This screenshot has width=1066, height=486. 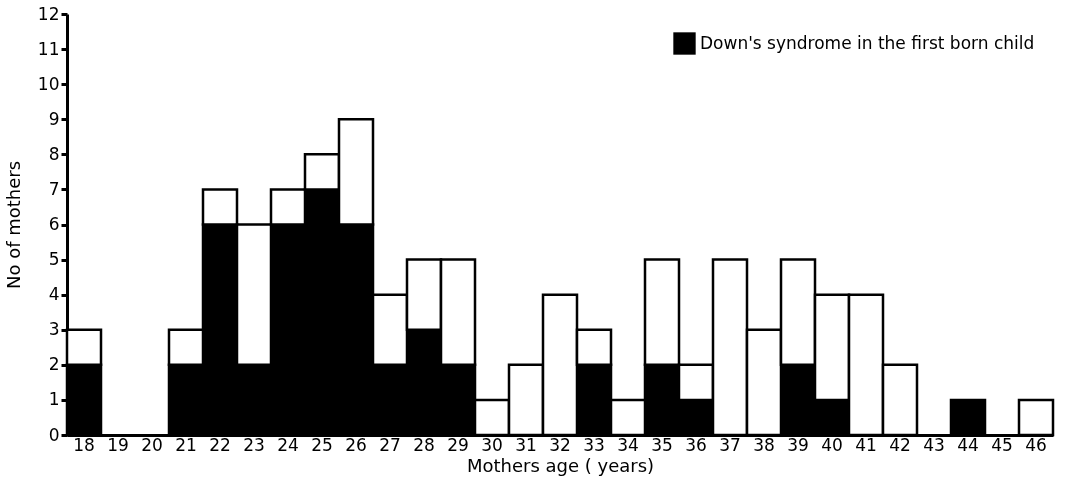 I want to click on y-tick-label: 8, so click(x=54, y=153).